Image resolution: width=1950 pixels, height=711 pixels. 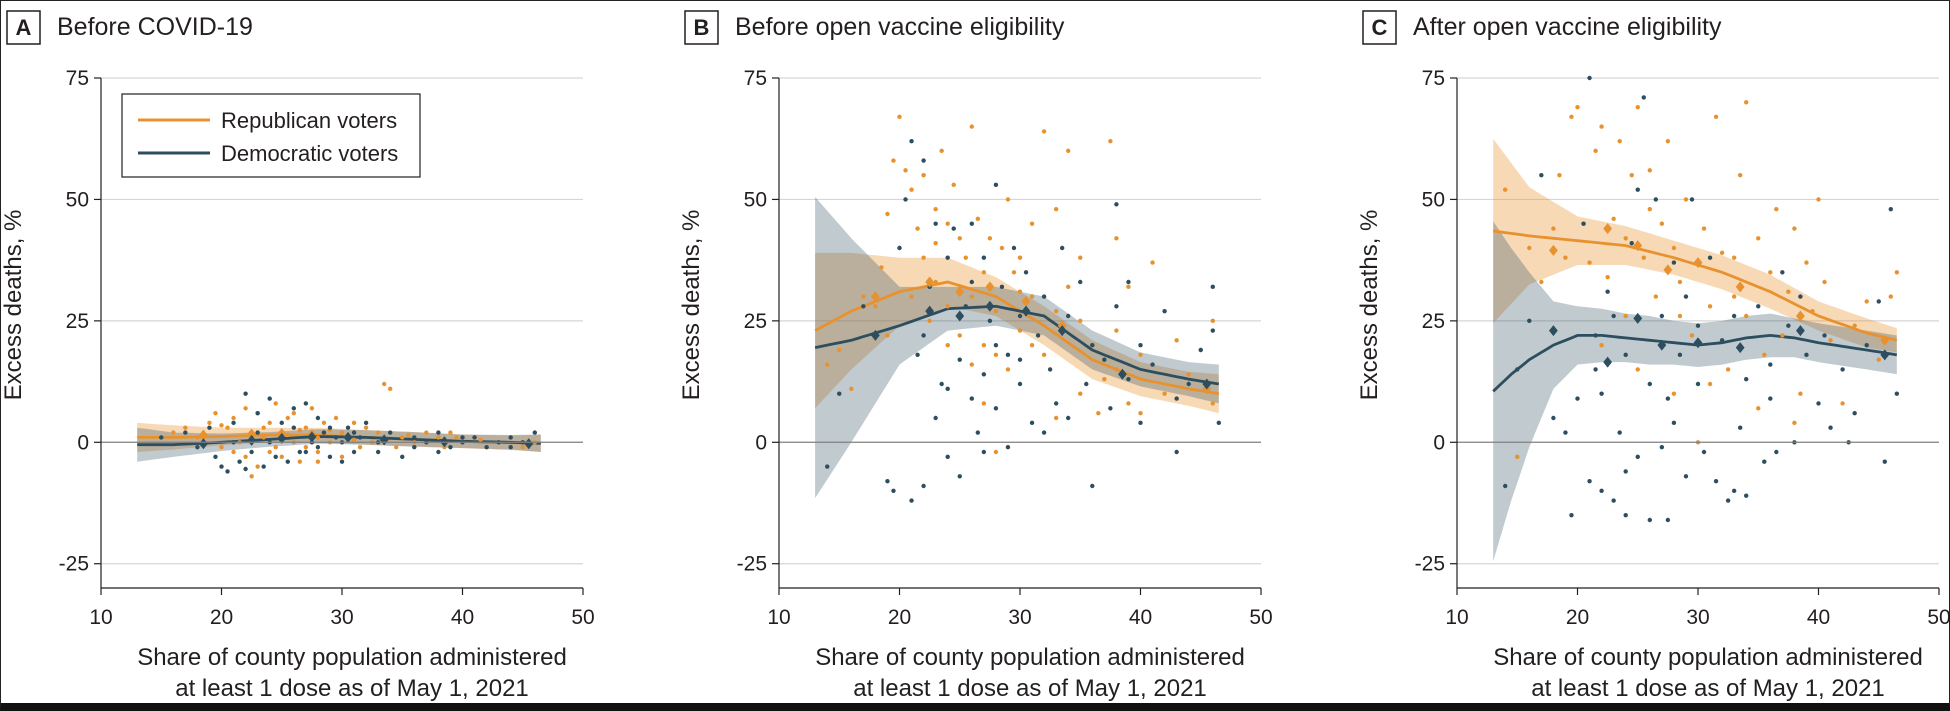 What do you see at coordinates (352, 688) in the screenshot?
I see `panel-a-x-axis-label-line2: at least 1 dose as of May 1, 2021` at bounding box center [352, 688].